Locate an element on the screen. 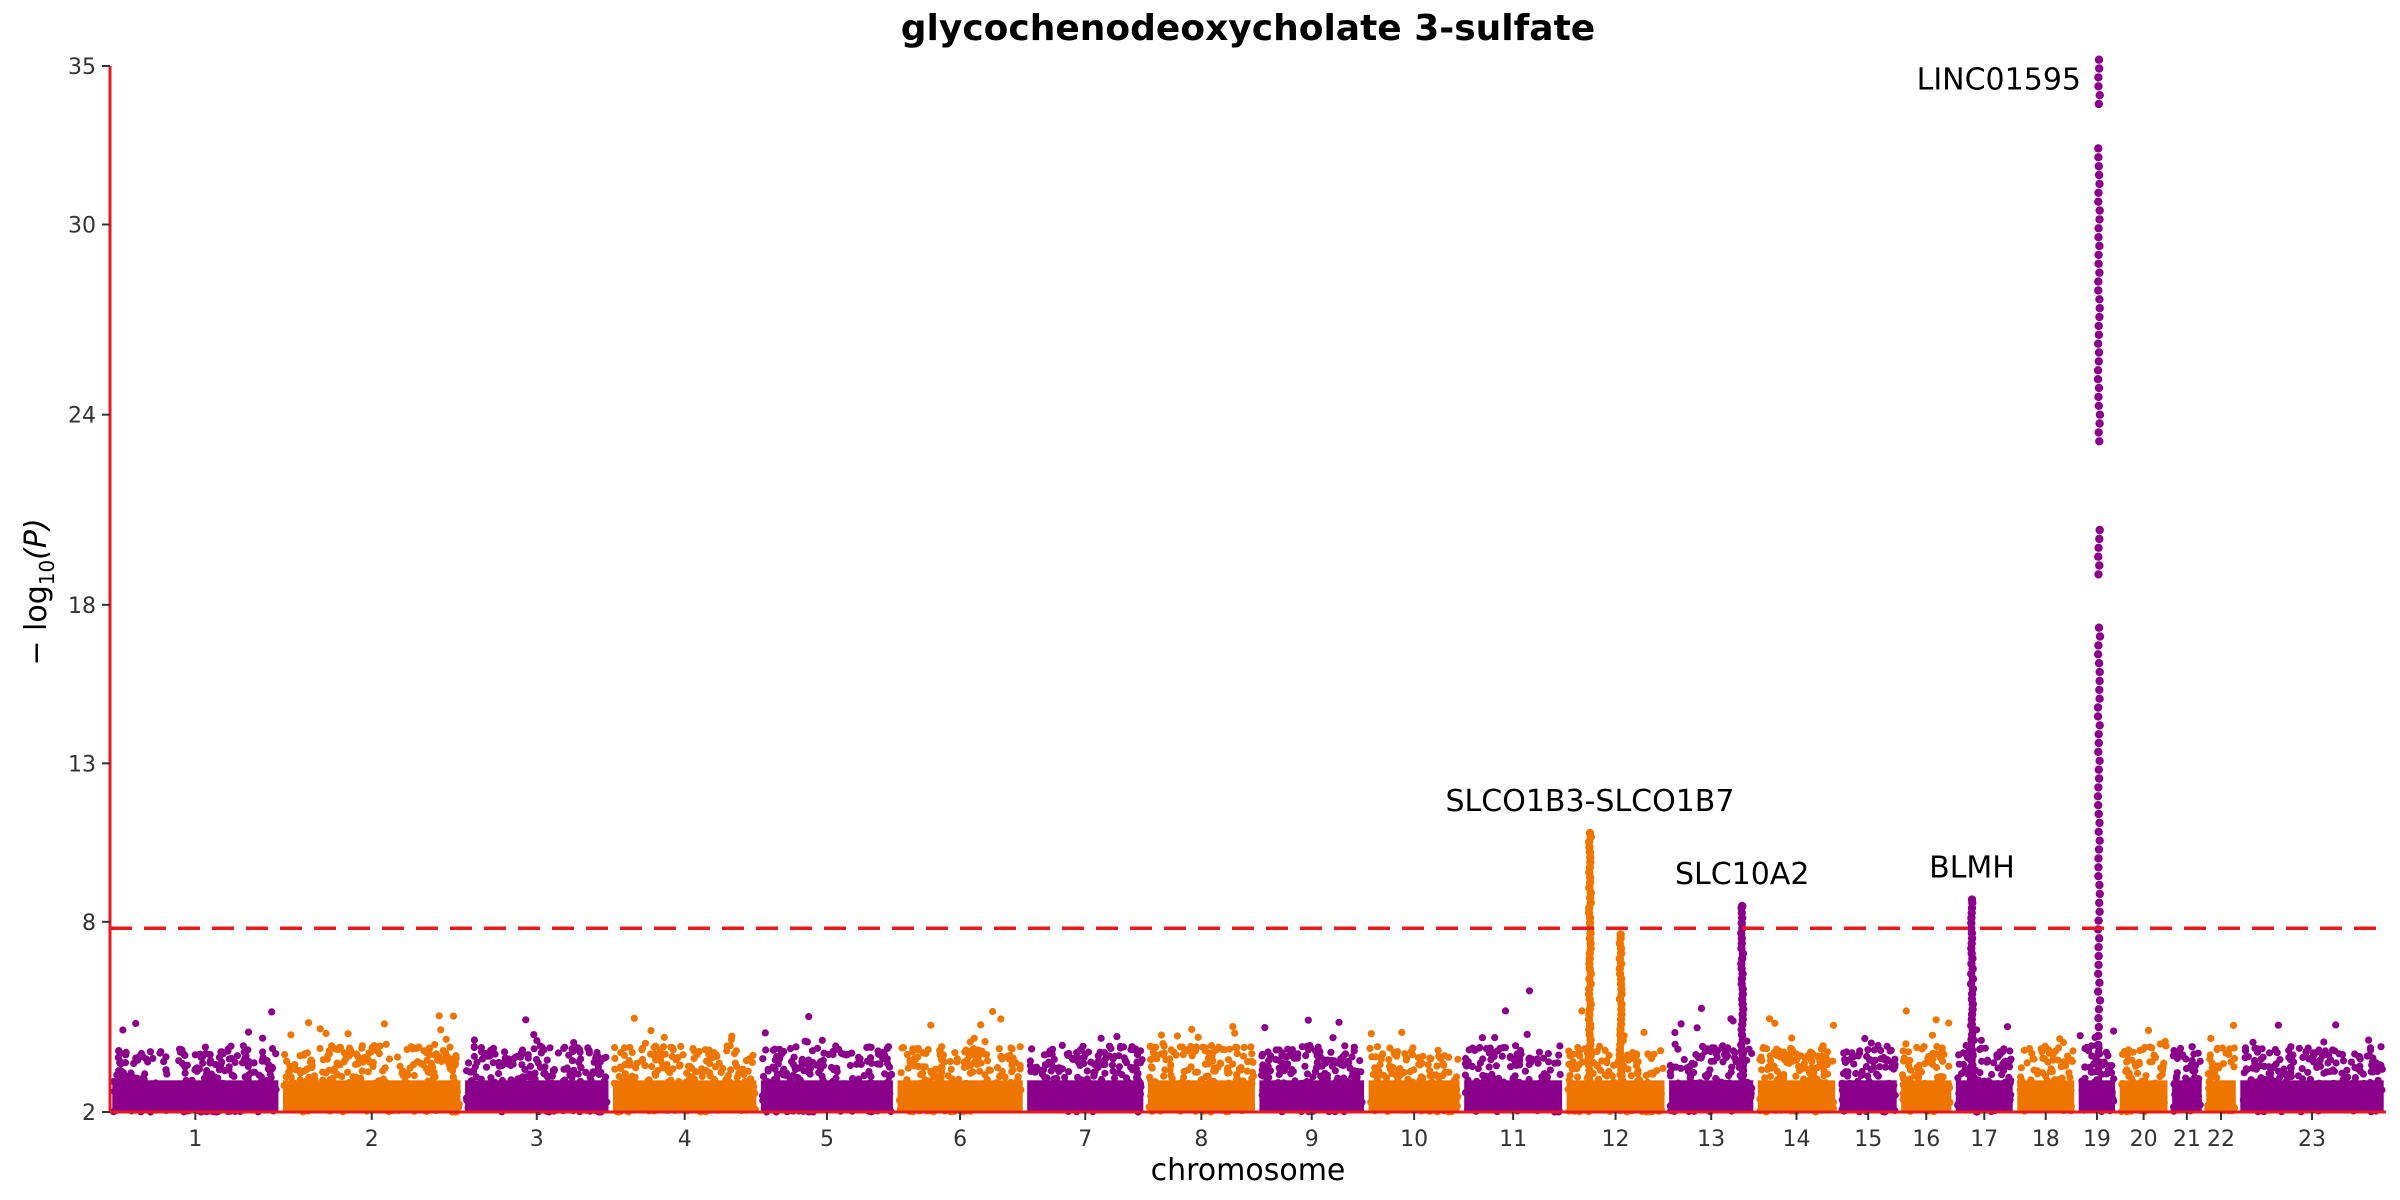  chromosome-20-points is located at coordinates (2143, 1071).